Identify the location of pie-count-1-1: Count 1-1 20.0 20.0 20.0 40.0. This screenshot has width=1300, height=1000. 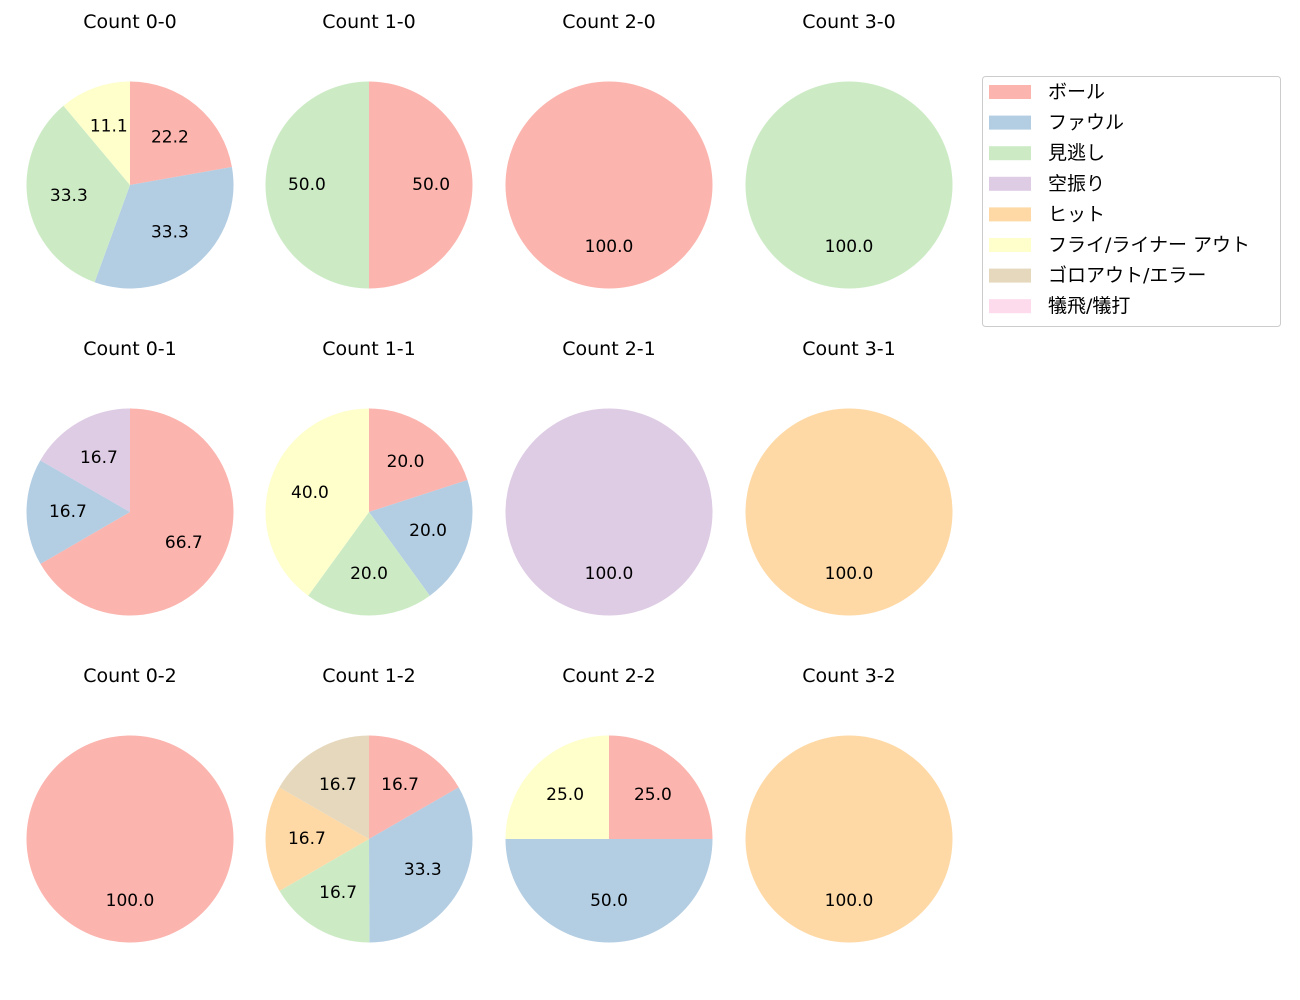
(369, 477).